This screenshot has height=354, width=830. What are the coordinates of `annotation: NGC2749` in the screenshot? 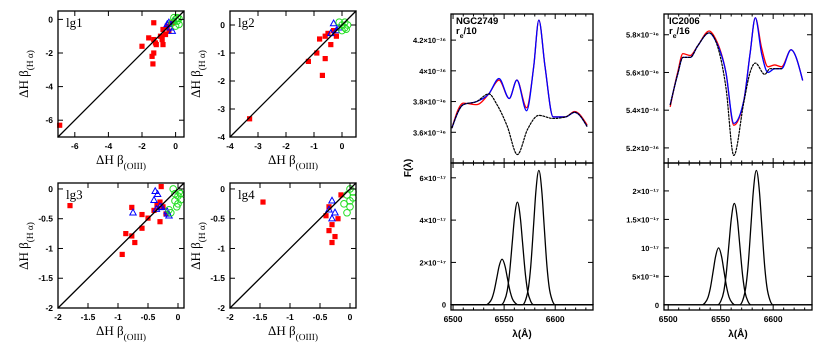 It's located at (477, 21).